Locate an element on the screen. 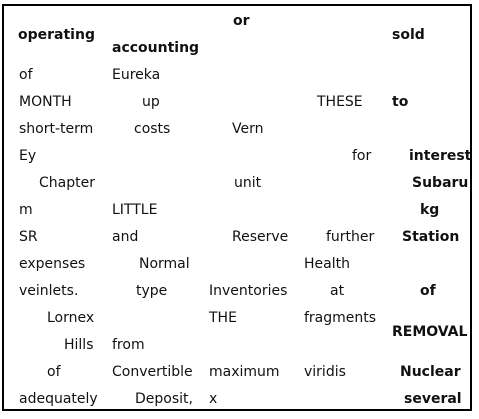 The image size is (479, 419). table-cell: Health is located at coordinates (327, 264).